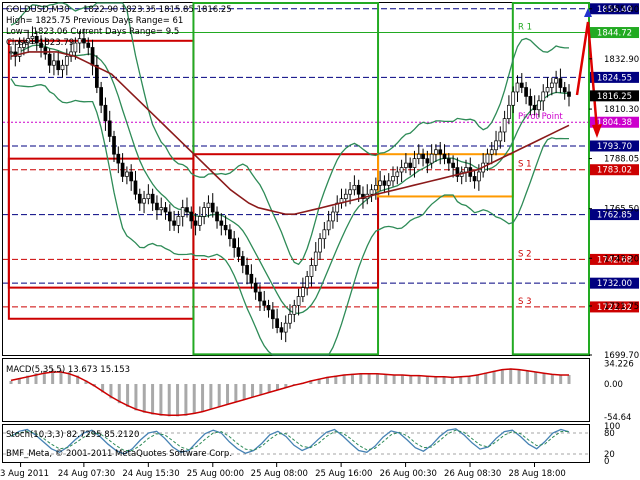 The height and width of the screenshot is (480, 640). Describe the element at coordinates (101, 223) in the screenshot. I see `range-box` at that location.